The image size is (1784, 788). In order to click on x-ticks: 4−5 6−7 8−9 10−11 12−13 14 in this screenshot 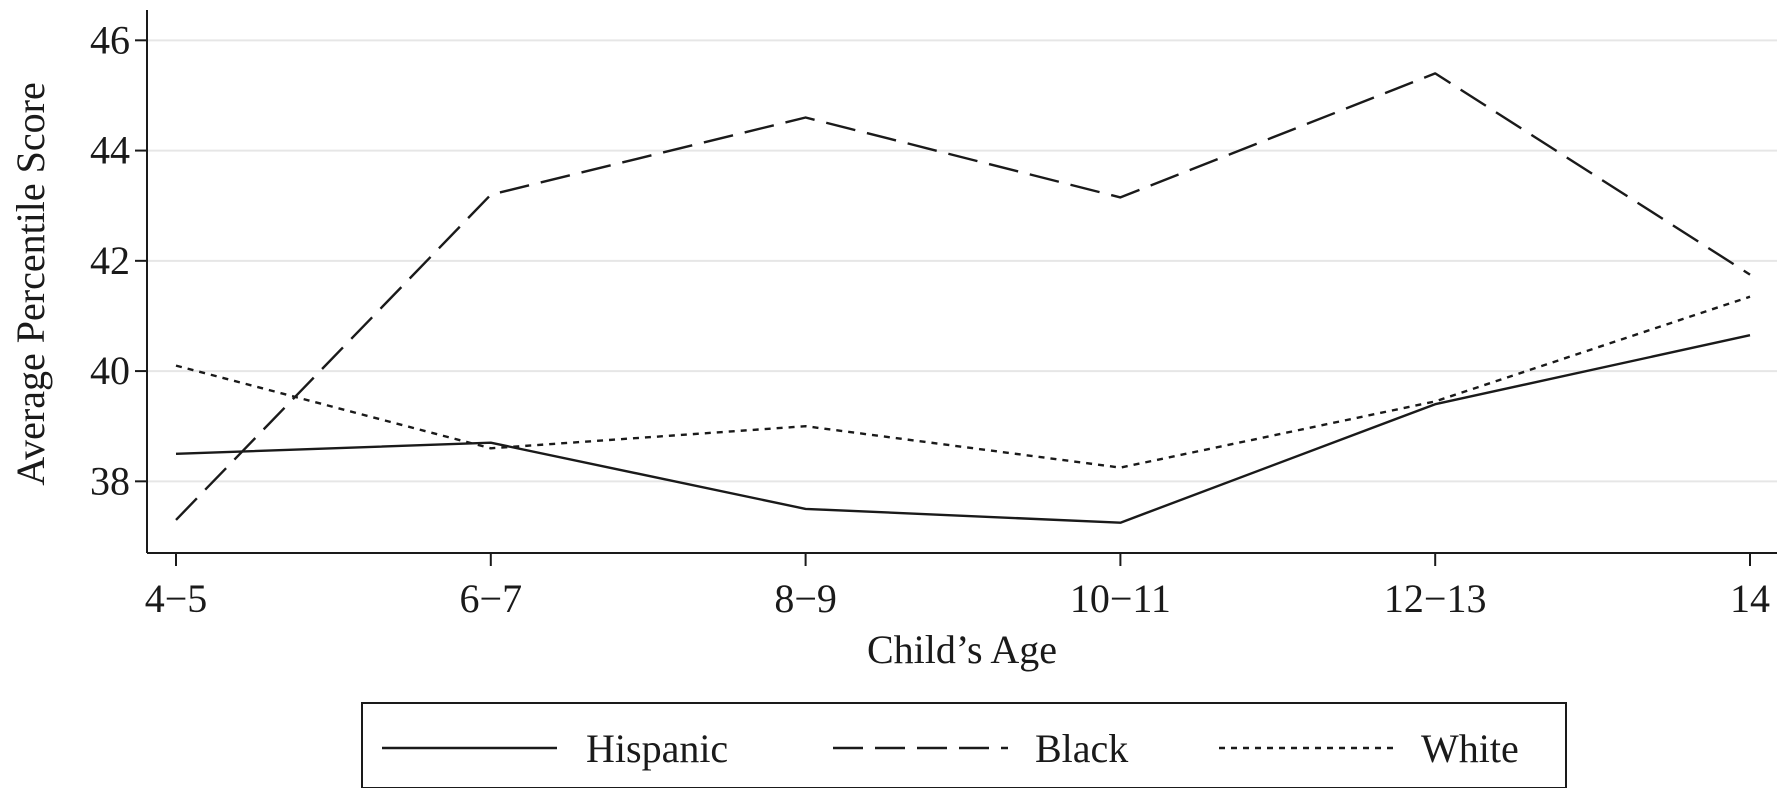, I will do `click(957, 587)`.